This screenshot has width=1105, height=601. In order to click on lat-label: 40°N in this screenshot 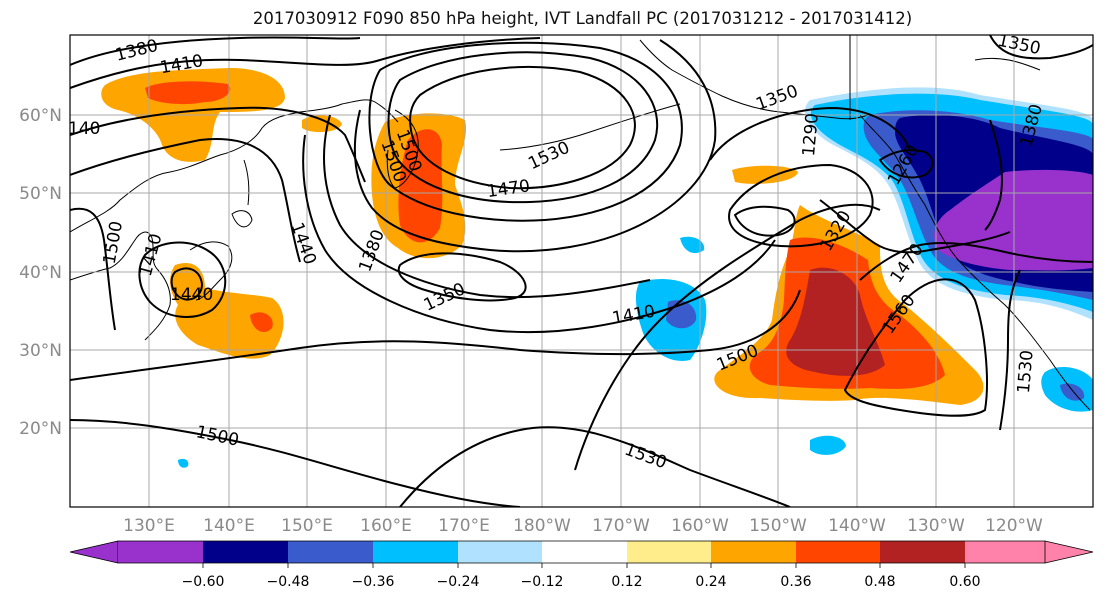, I will do `click(40, 273)`.